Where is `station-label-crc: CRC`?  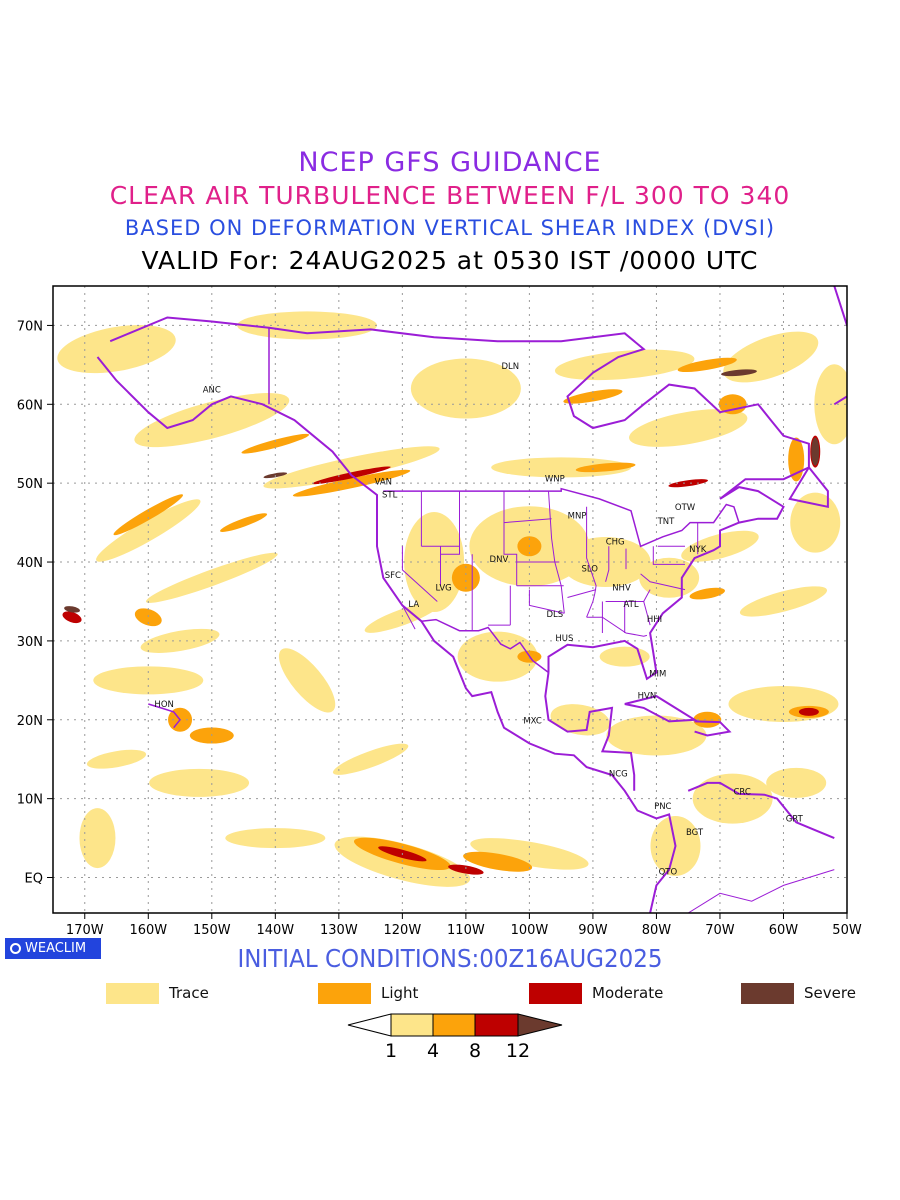
station-label-crc: CRC is located at coordinates (742, 793).